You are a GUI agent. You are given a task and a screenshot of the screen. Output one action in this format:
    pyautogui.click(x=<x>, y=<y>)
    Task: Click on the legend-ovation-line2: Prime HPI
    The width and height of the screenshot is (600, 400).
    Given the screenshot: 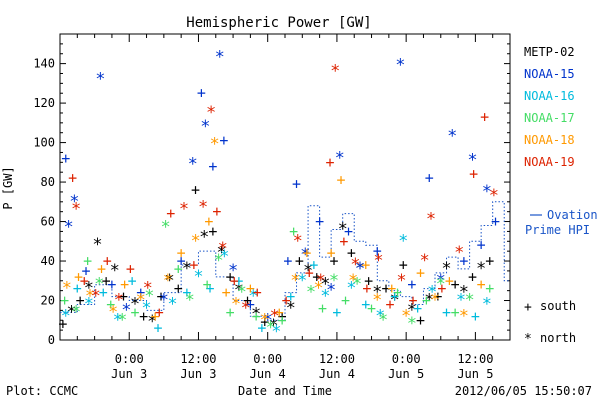 What is the action you would take?
    pyautogui.click(x=557, y=230)
    